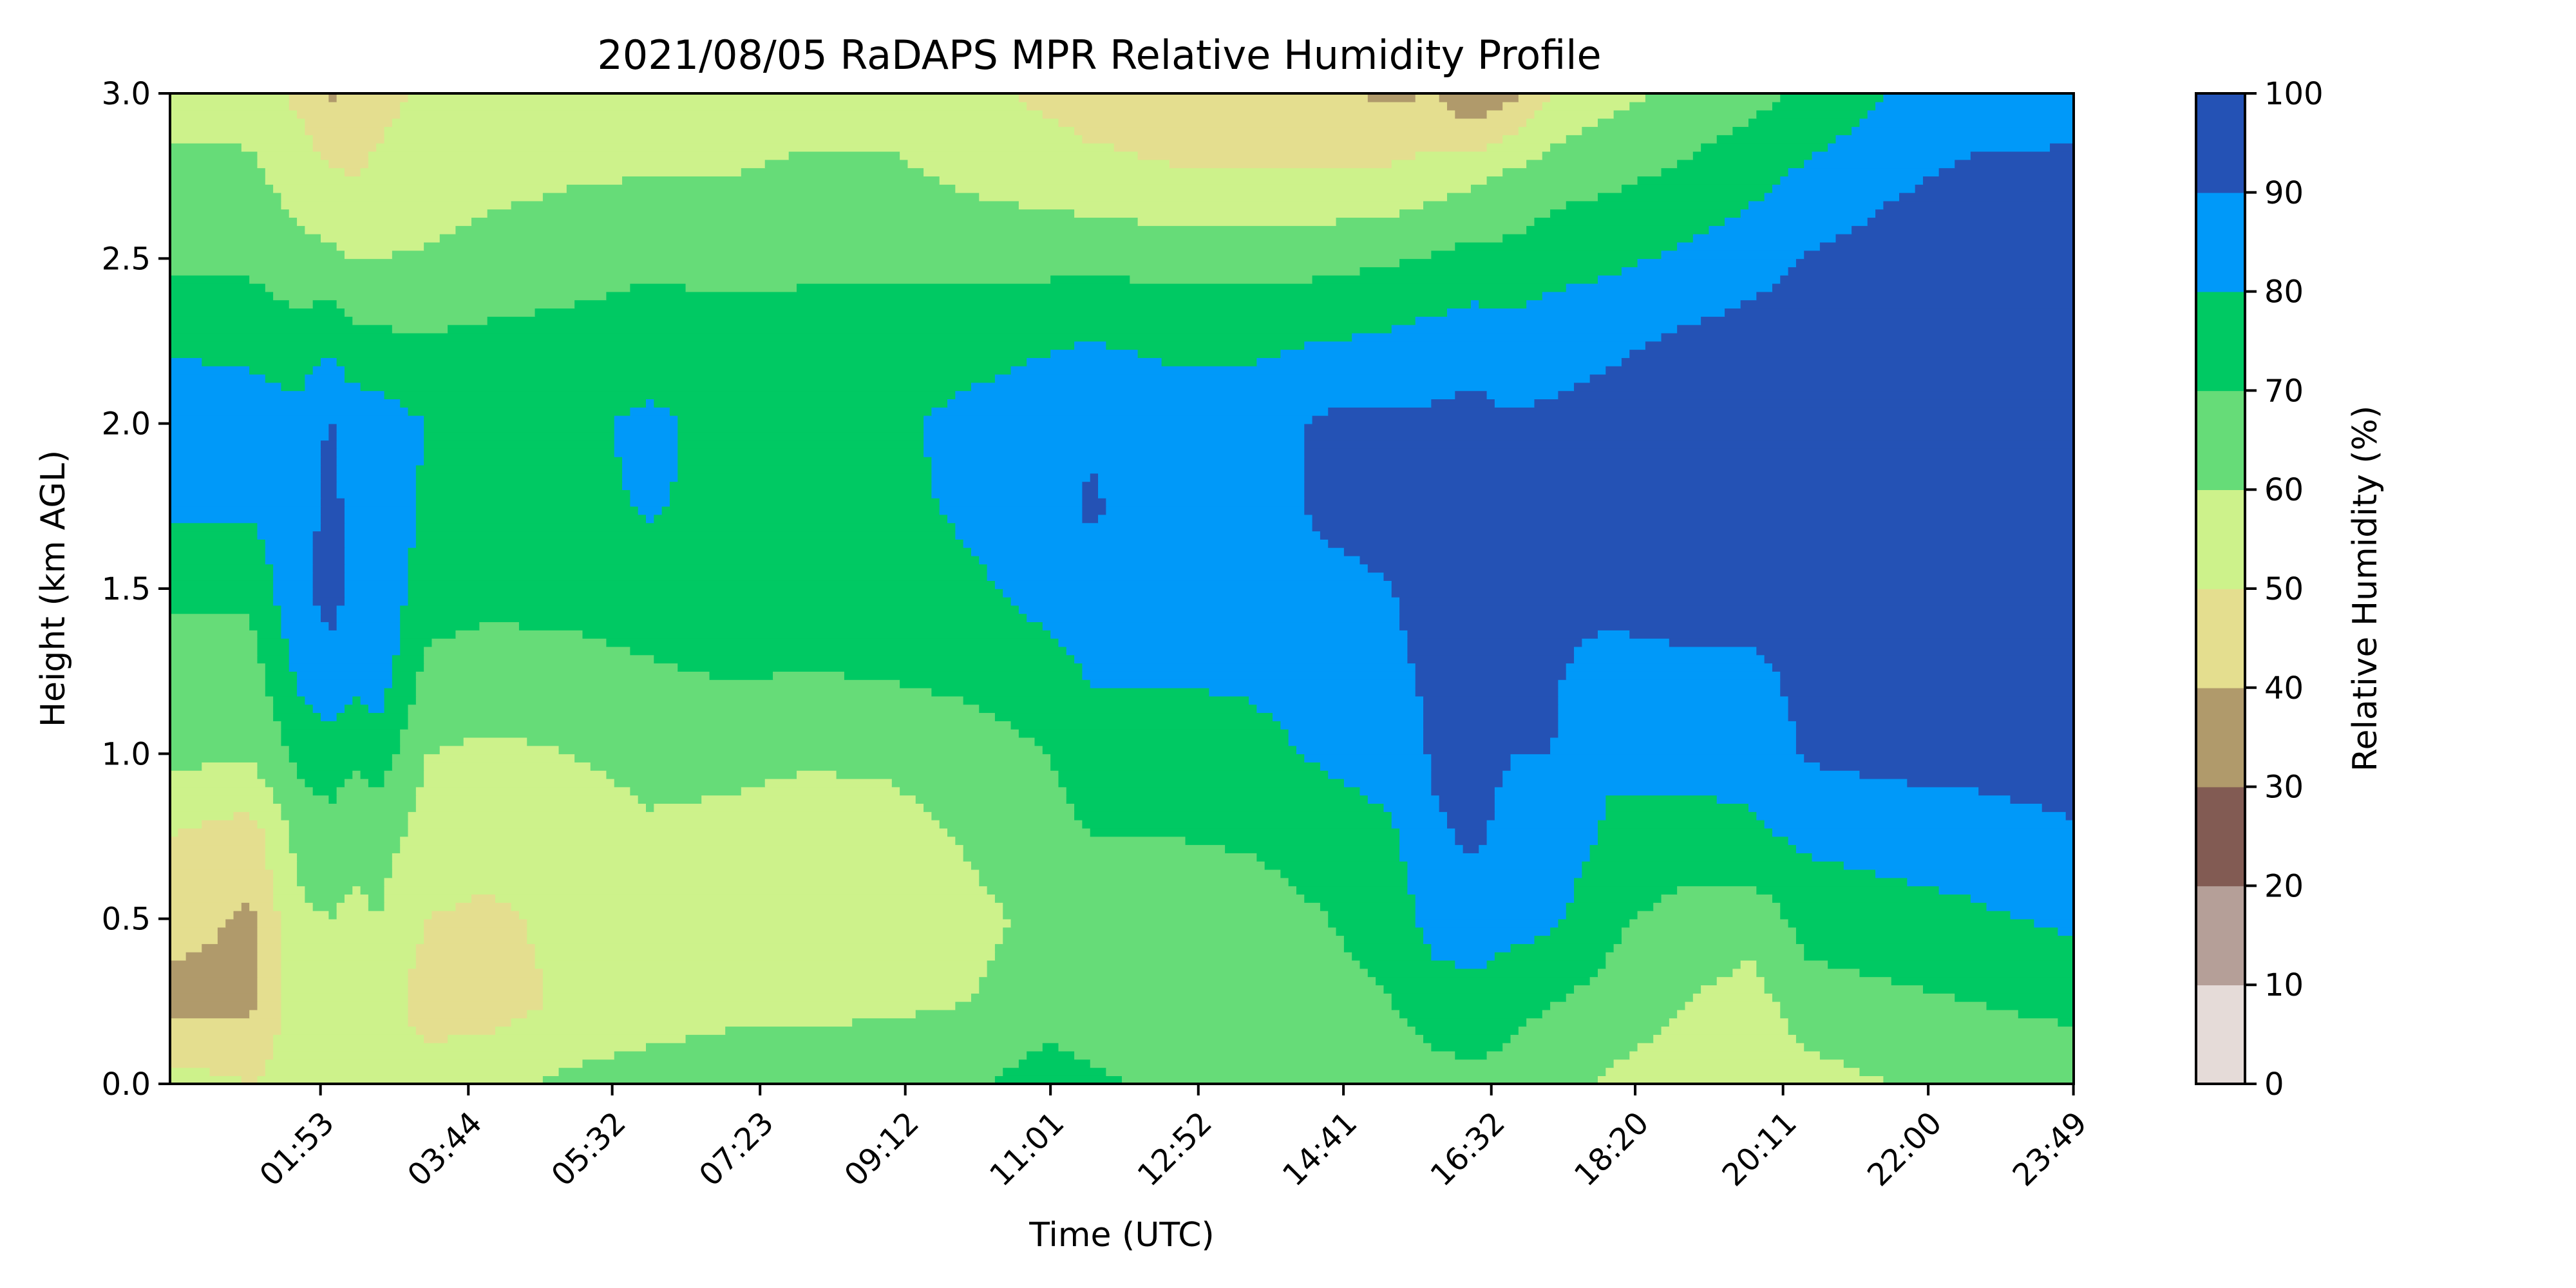 This screenshot has width=2576, height=1288. I want to click on y-axis-label: Height (km AGL), so click(54, 588).